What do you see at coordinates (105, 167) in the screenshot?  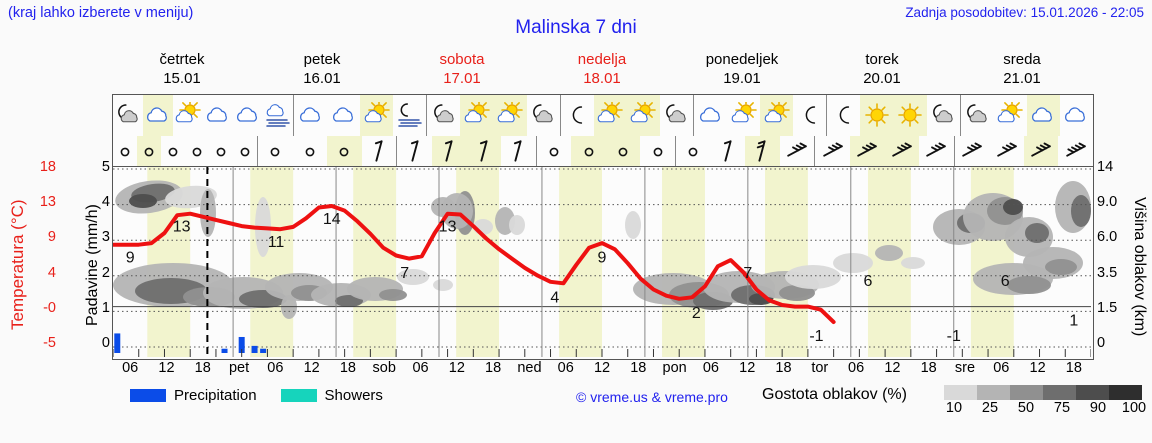 I see `precipitation-tick-0: 5` at bounding box center [105, 167].